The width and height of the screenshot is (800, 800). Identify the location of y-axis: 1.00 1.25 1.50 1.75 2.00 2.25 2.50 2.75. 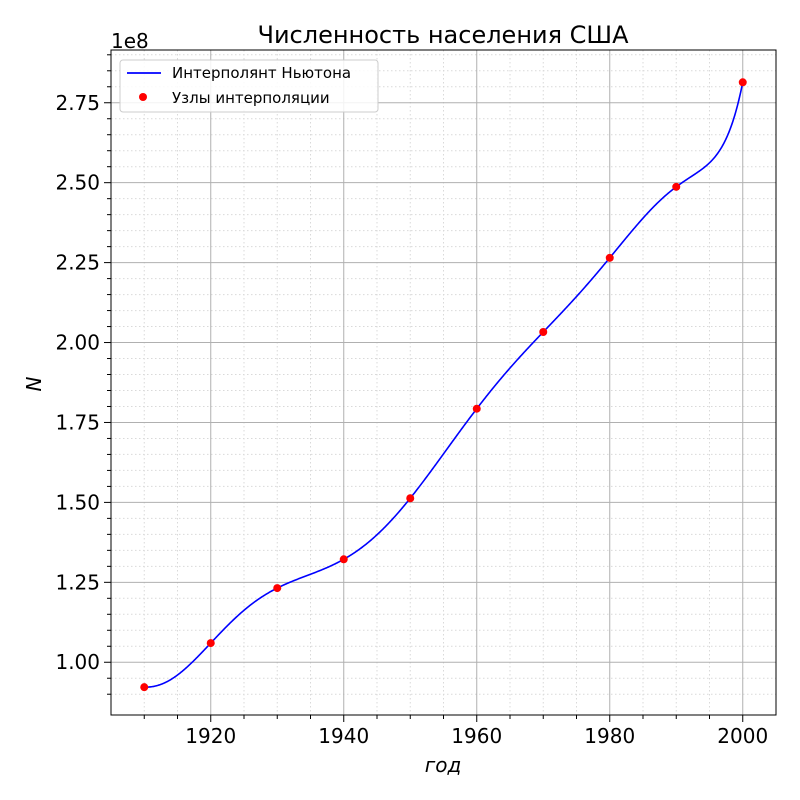
(83, 374).